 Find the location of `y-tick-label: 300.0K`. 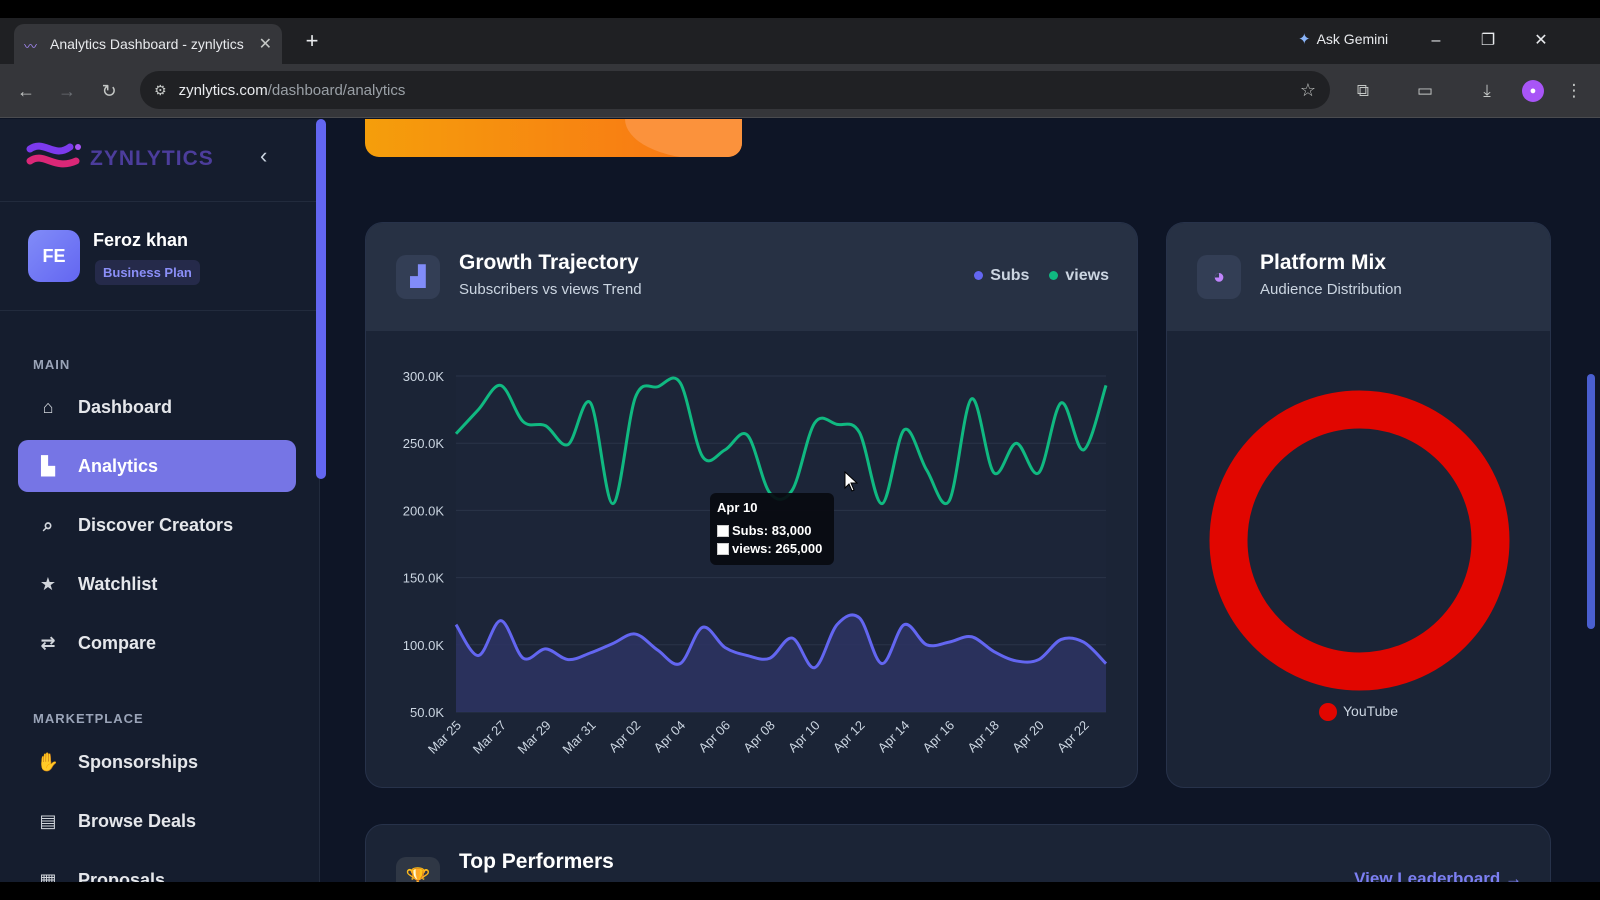

y-tick-label: 300.0K is located at coordinates (424, 376).